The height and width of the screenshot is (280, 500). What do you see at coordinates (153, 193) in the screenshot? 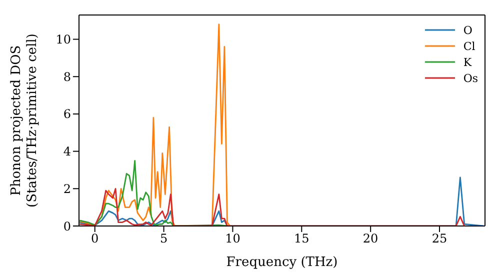
I see `line-series` at bounding box center [153, 193].